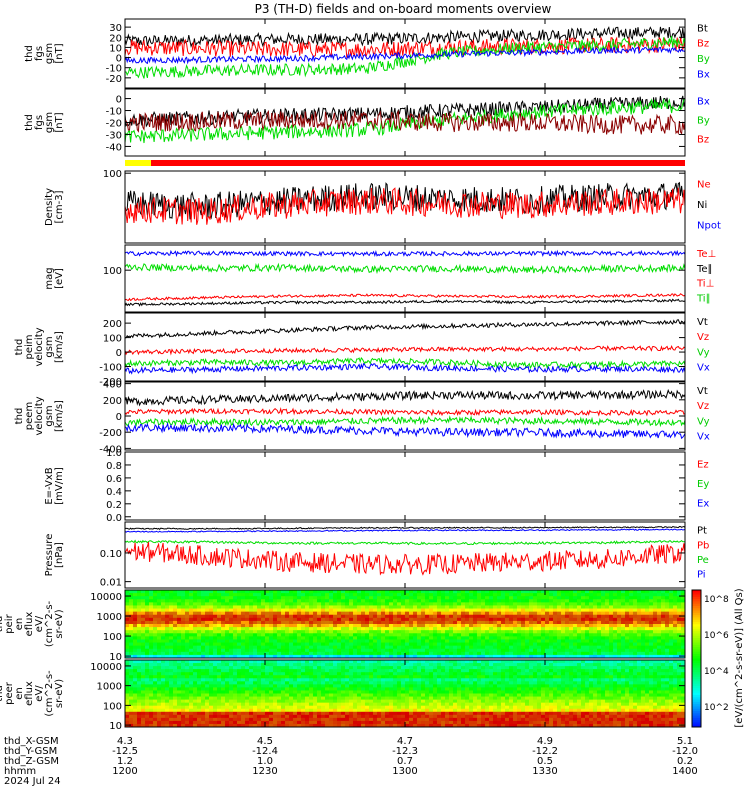 Image resolution: width=750 pixels, height=804 pixels. Describe the element at coordinates (114, 135) in the screenshot. I see `y-tick-label: -30` at that location.